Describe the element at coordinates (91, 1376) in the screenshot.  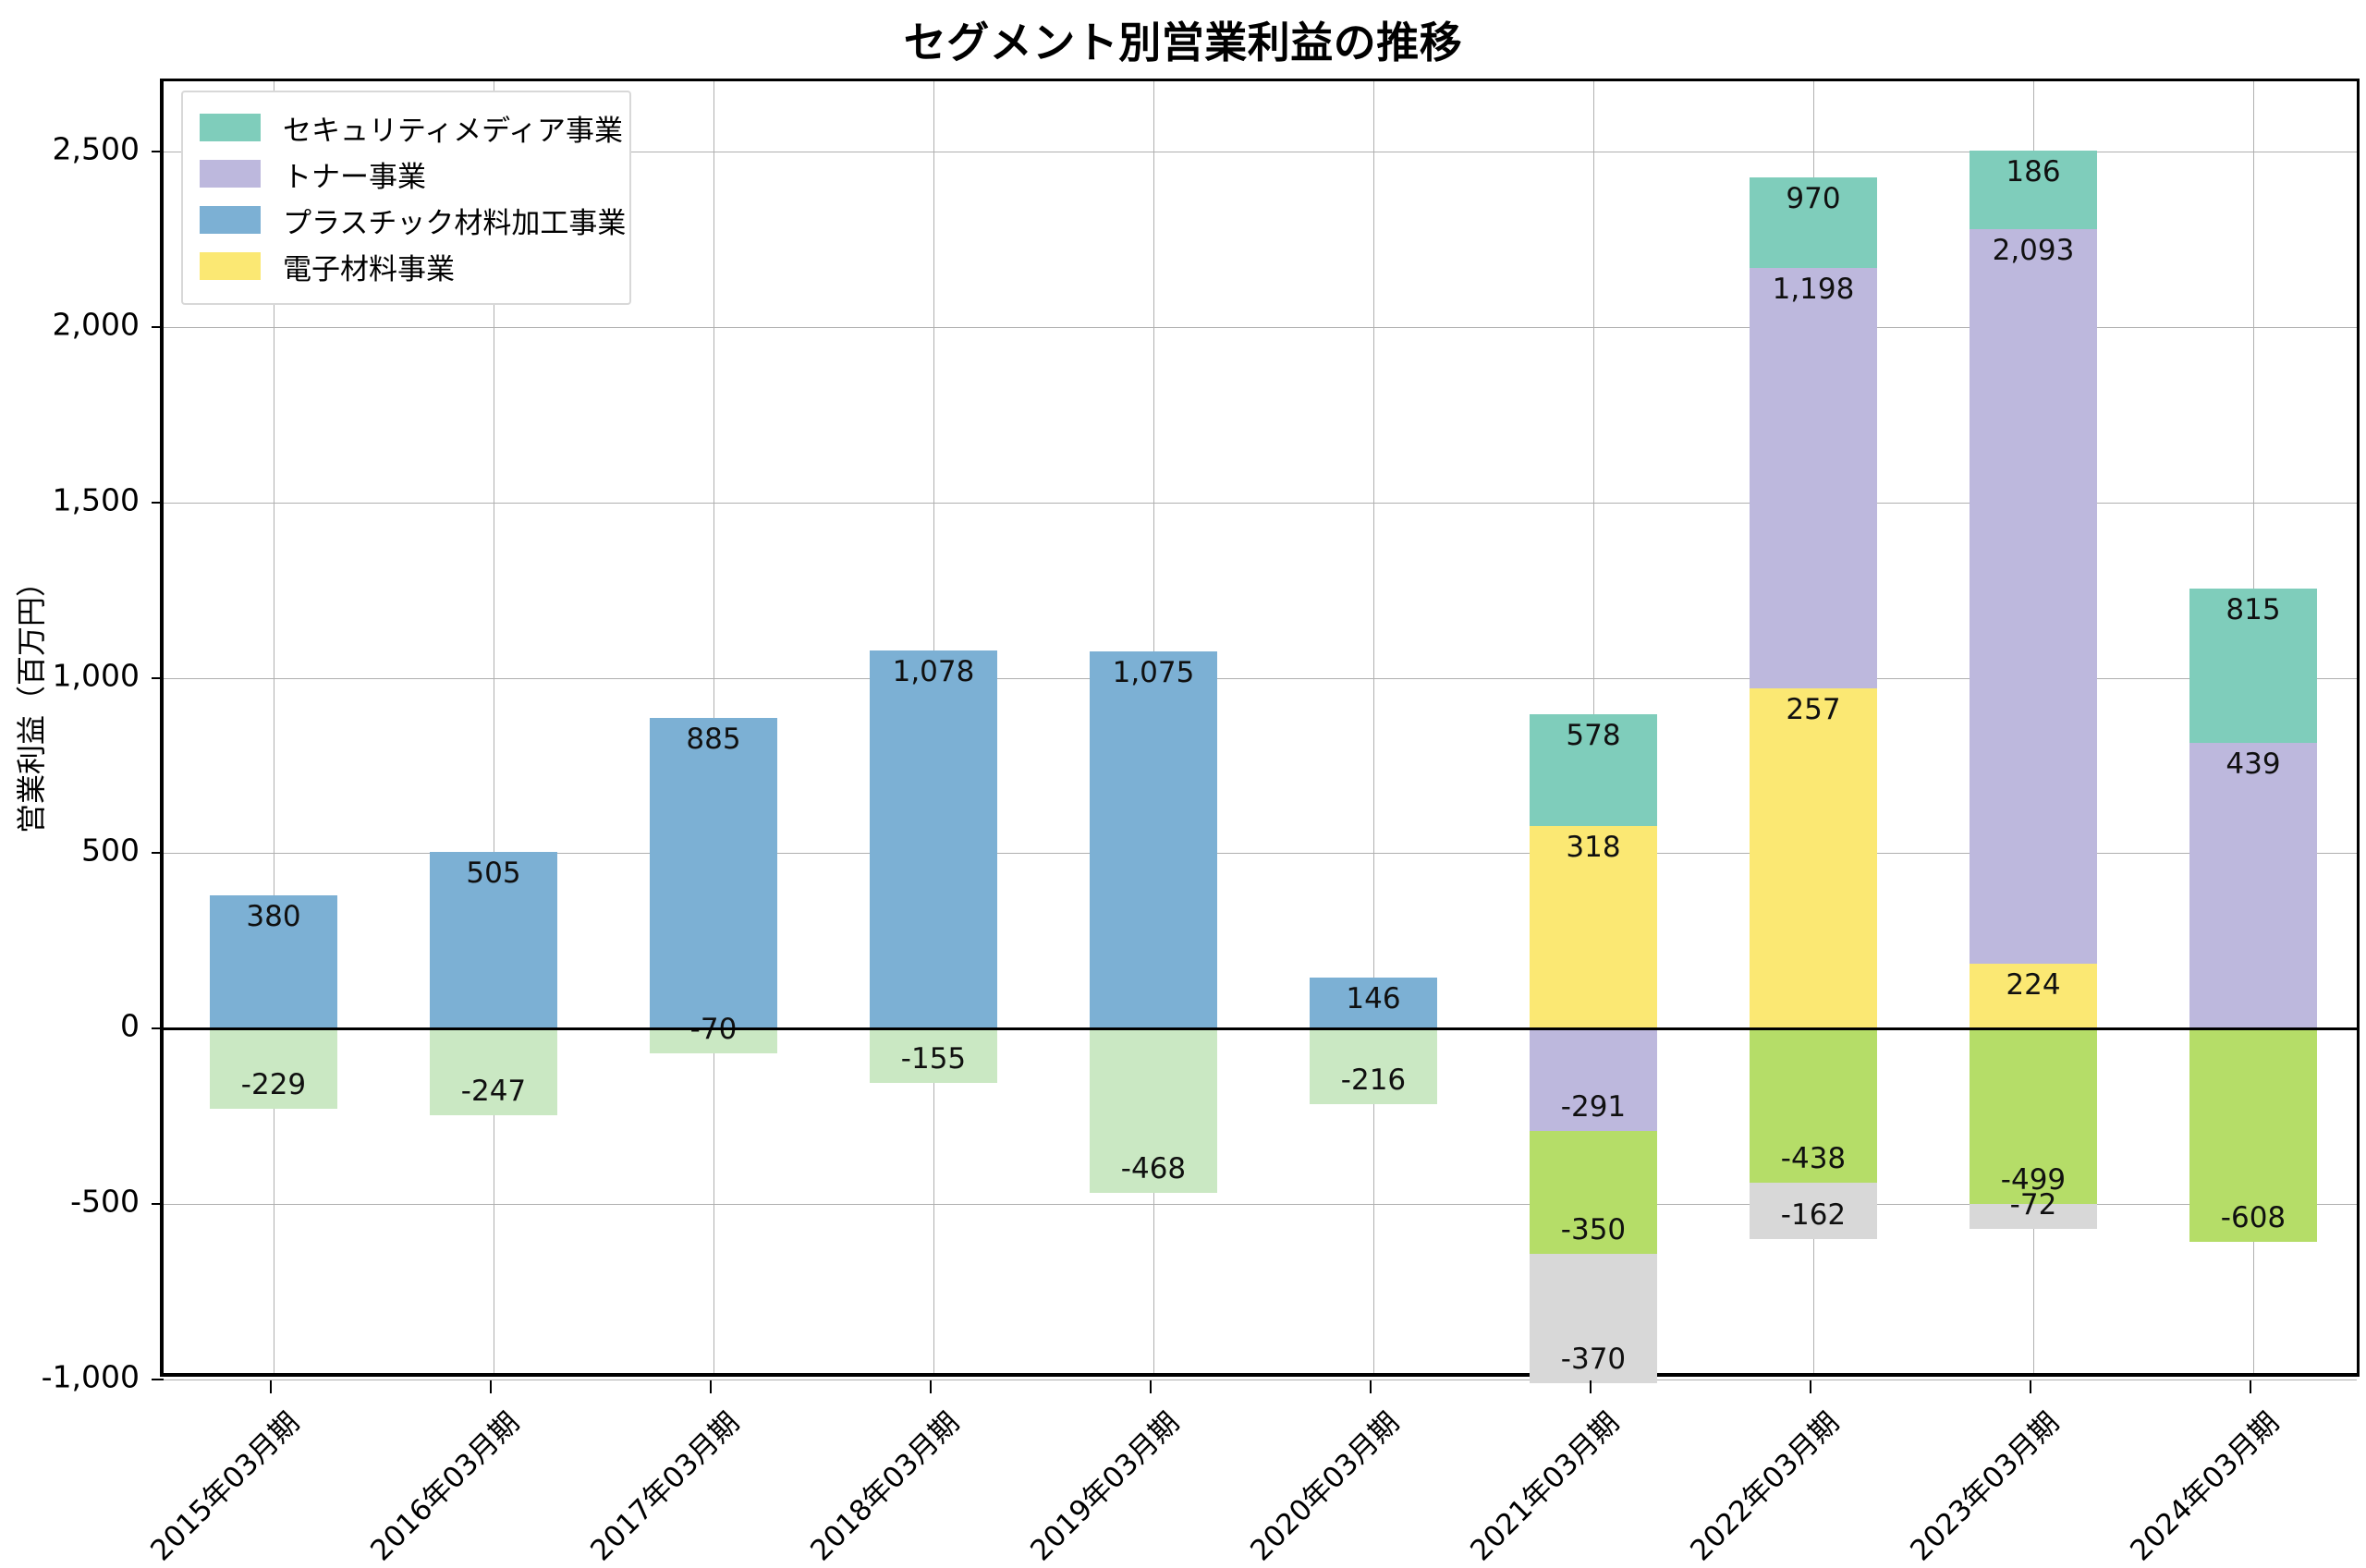
I see `y-tick-label: -1,000` at that location.